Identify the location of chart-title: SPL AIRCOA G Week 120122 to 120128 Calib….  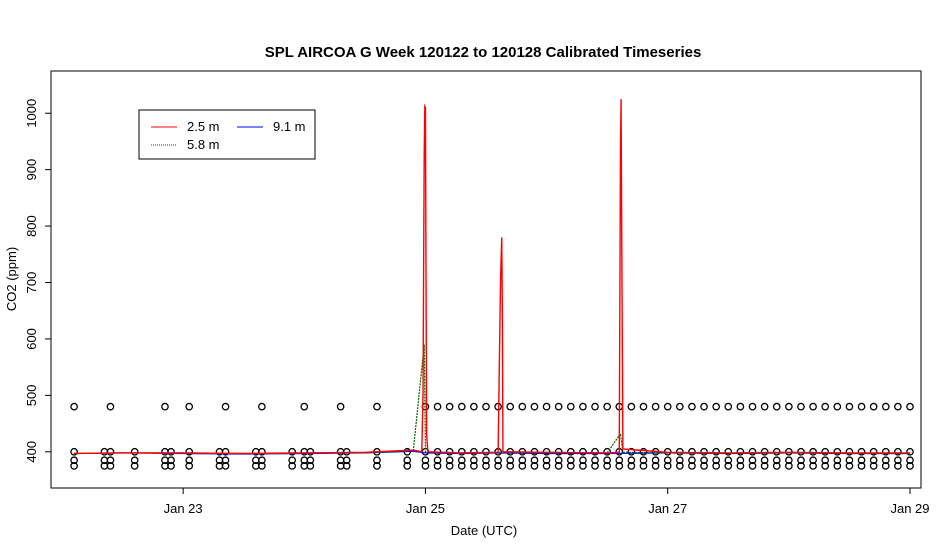
(483, 52).